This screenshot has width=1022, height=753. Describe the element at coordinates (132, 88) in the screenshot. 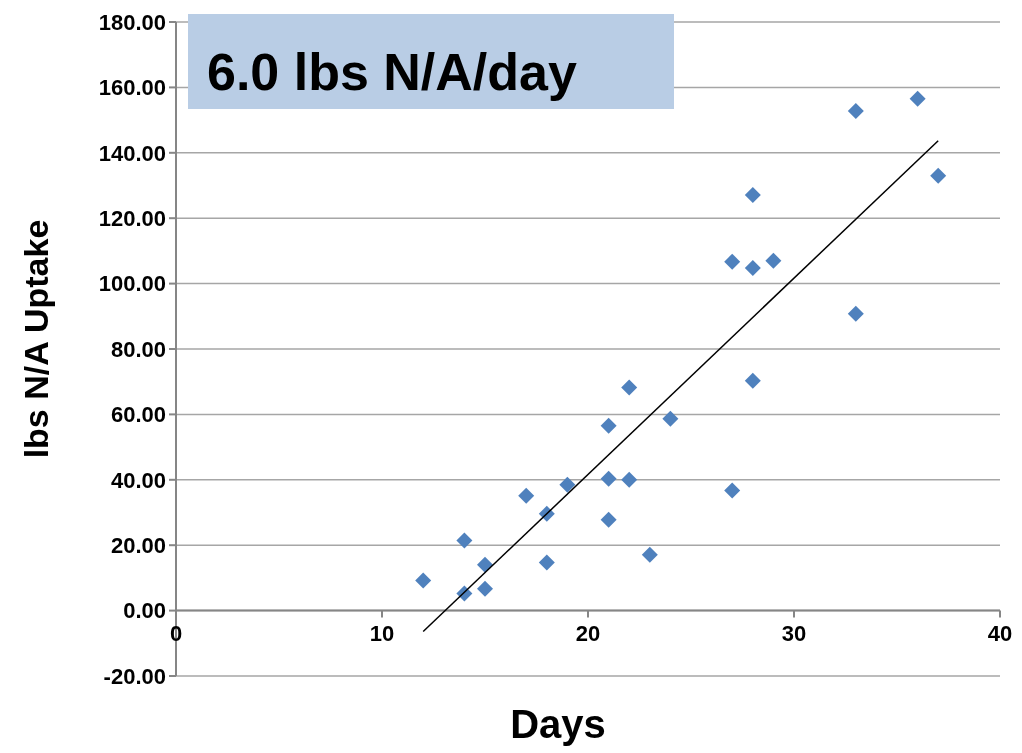

I see `y-tick-label: 160.00` at that location.